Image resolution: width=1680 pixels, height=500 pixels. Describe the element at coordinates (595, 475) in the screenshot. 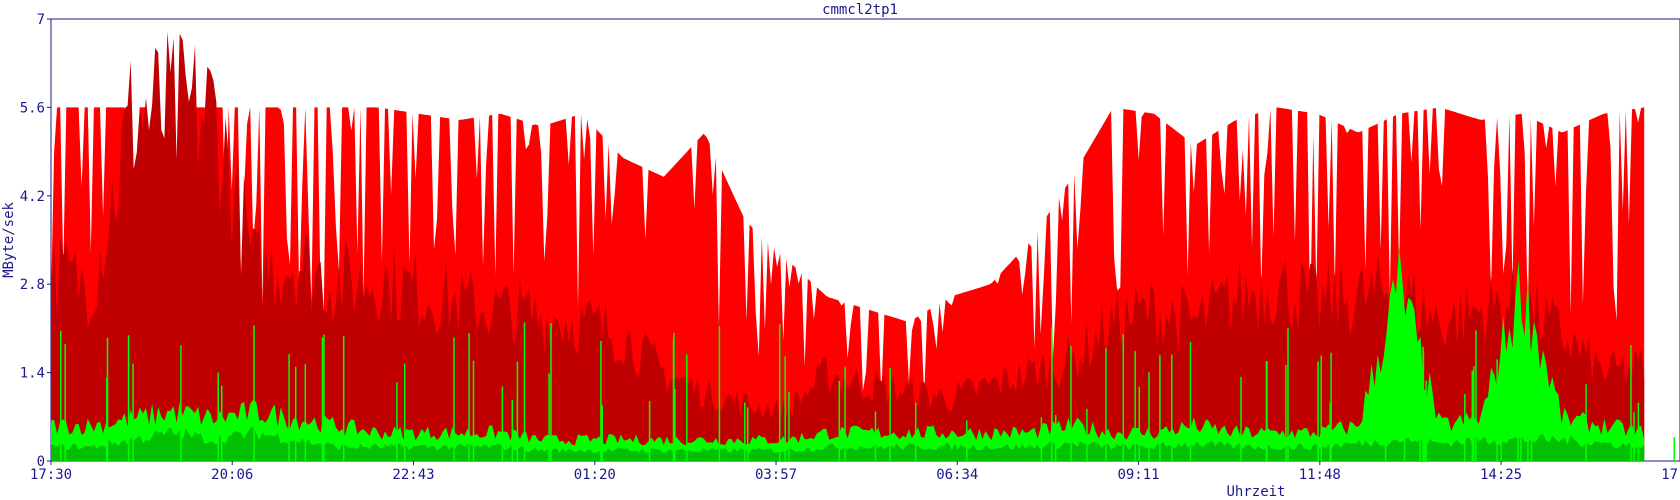

I see `x-tick-label: 01:20` at that location.